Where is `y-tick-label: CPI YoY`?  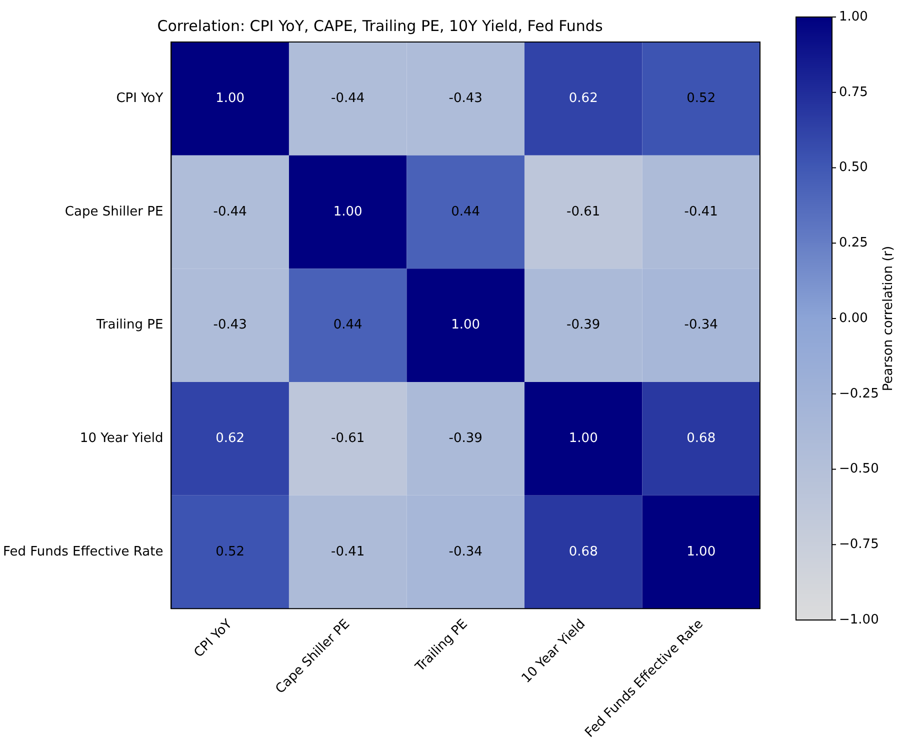 y-tick-label: CPI YoY is located at coordinates (140, 98).